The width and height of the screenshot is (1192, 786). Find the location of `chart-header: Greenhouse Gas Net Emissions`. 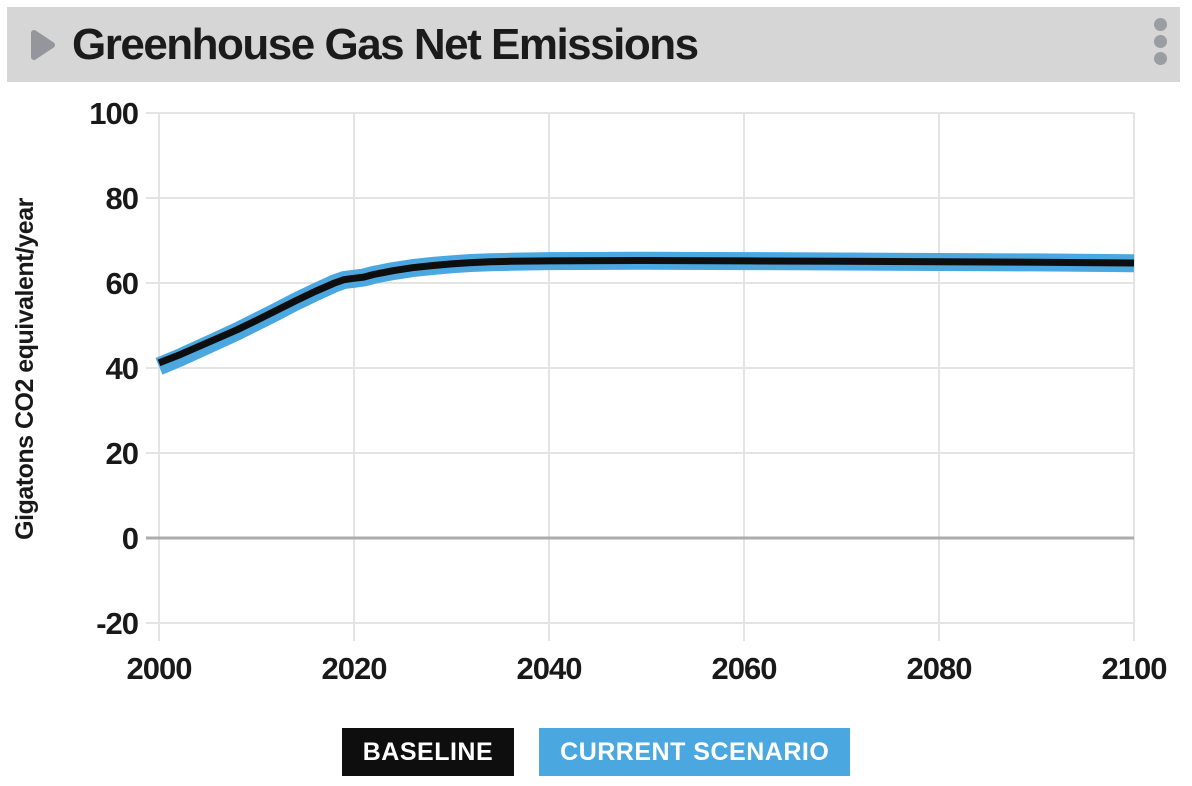

chart-header: Greenhouse Gas Net Emissions is located at coordinates (593, 44).